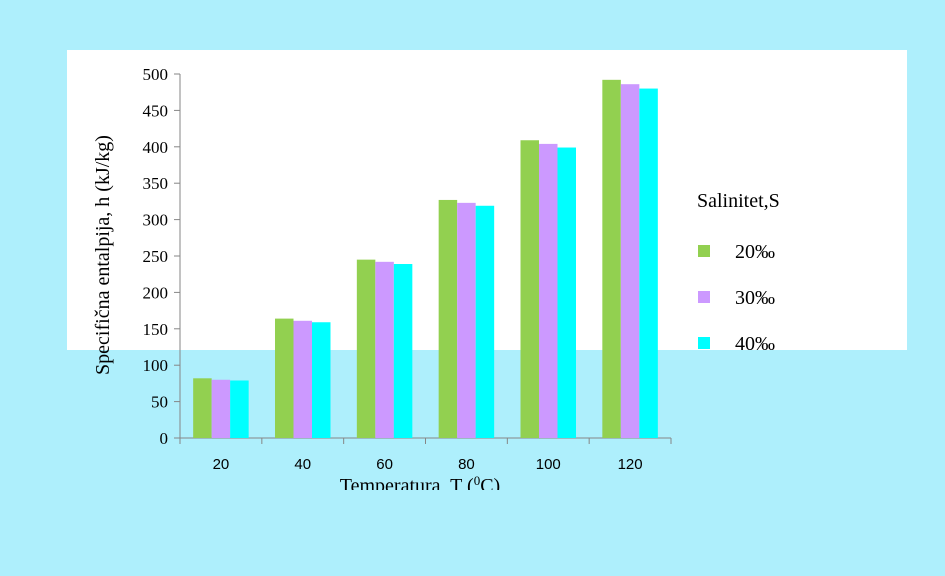 This screenshot has height=576, width=945. I want to click on x-axis-title-main: Temperatura, T (, so click(407, 482).